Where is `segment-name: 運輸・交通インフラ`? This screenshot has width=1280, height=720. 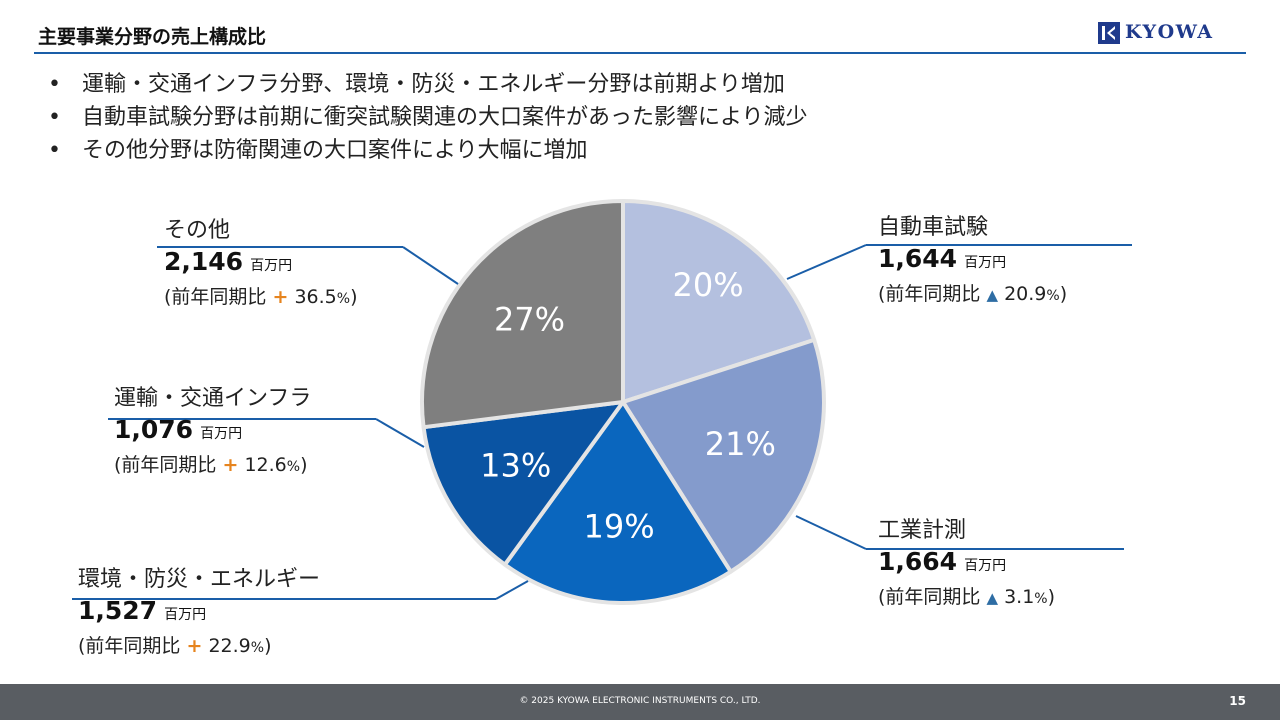
segment-name: 運輸・交通インフラ is located at coordinates (213, 398).